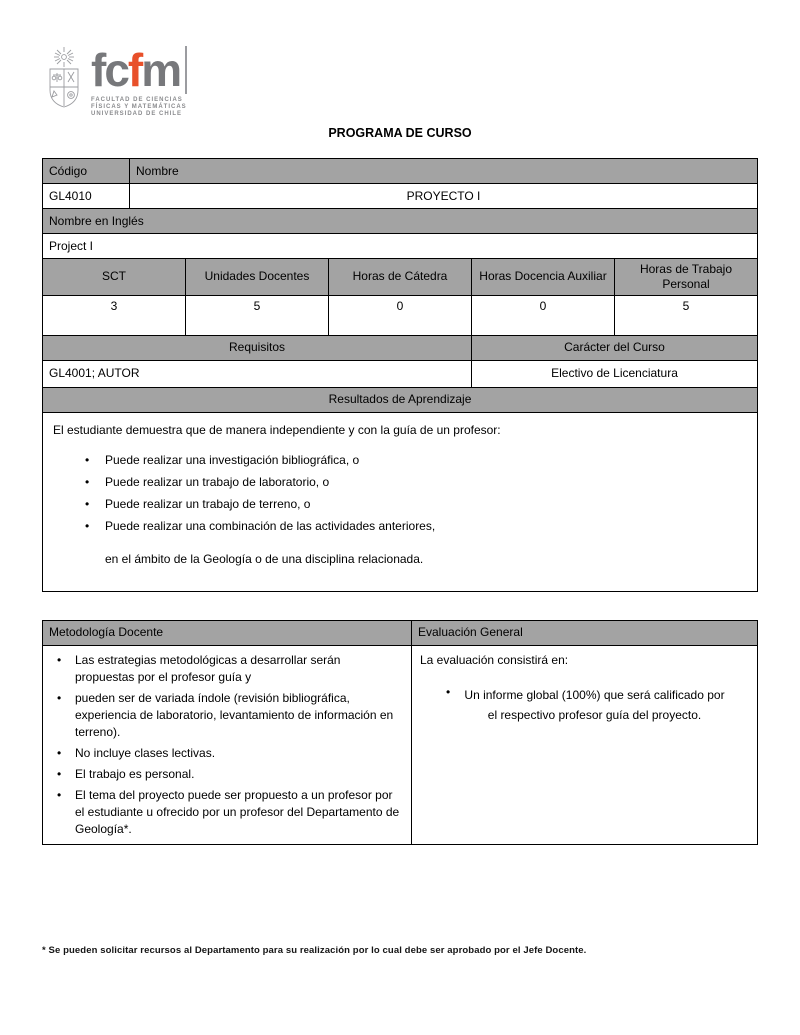 This screenshot has width=800, height=1035. Describe the element at coordinates (584, 632) in the screenshot. I see `evaluacion-header-cell: Evaluación General` at that location.